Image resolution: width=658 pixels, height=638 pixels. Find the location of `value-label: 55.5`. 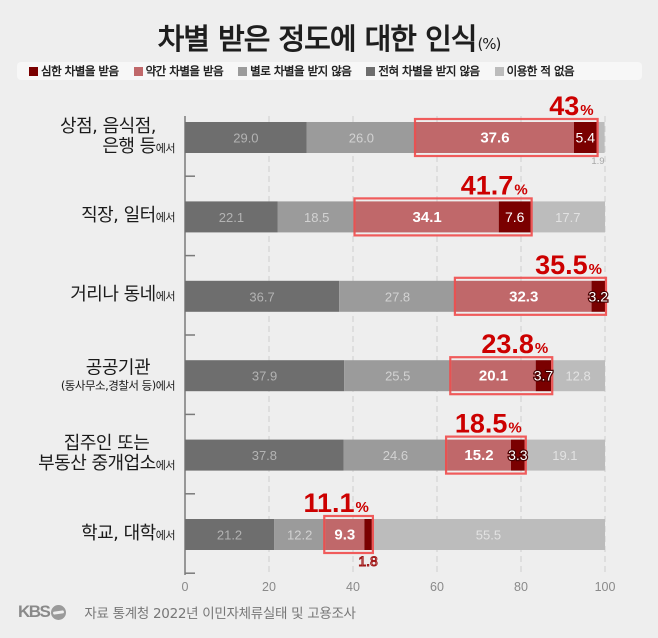

value-label: 55.5 is located at coordinates (488, 535).